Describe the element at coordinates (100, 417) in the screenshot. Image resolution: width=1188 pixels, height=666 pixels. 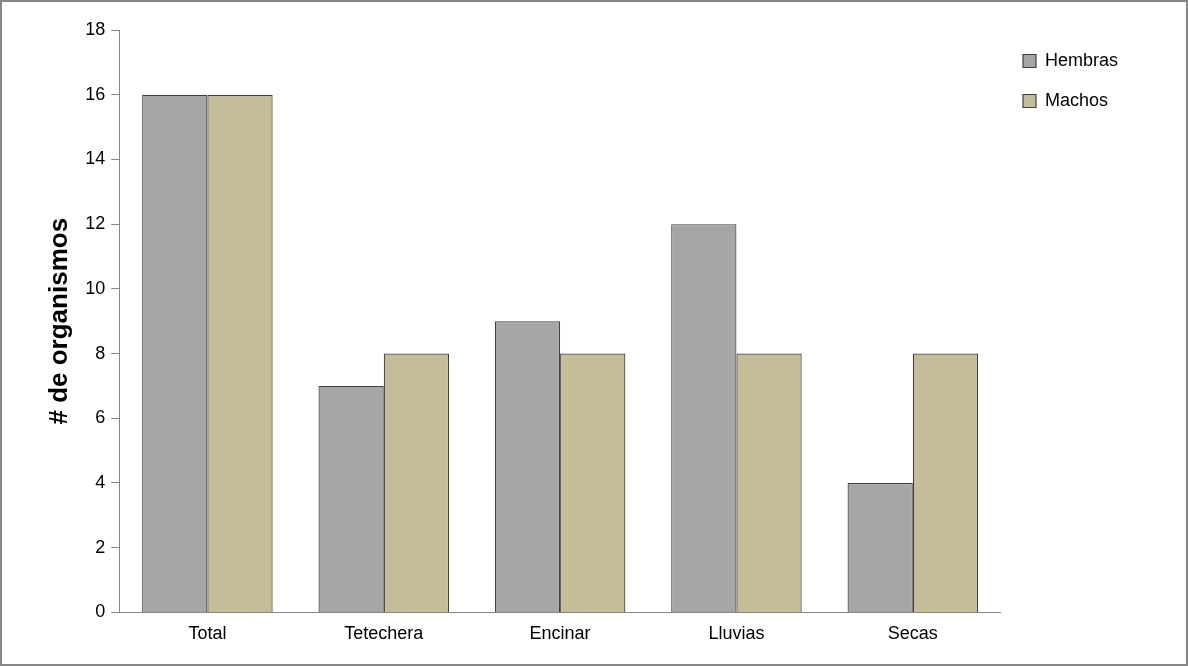
I see `y-tick-label: 6` at that location.